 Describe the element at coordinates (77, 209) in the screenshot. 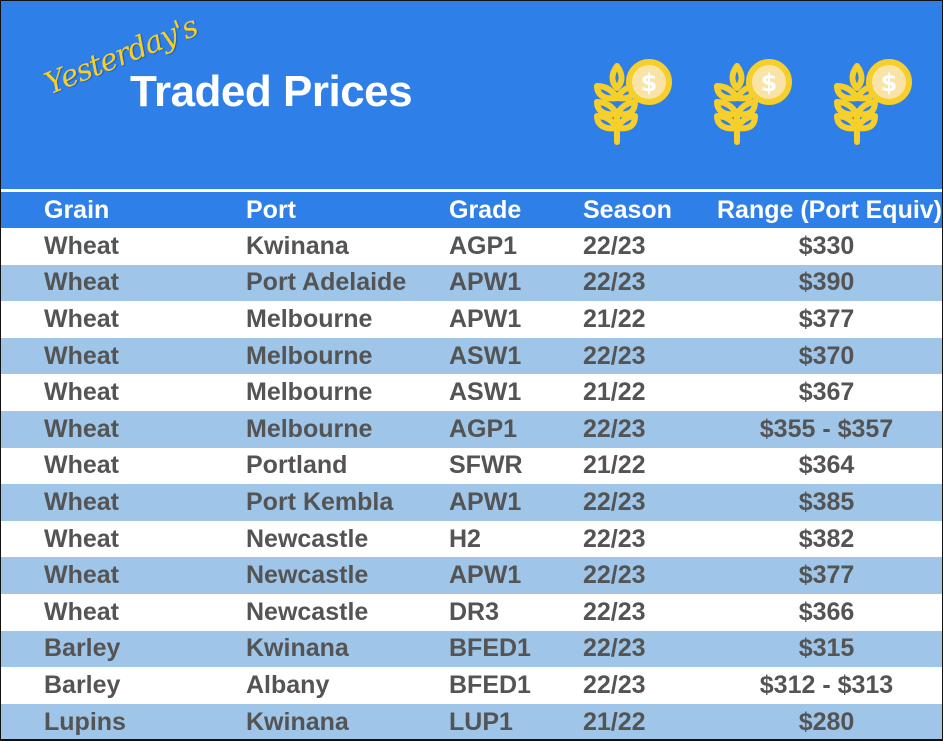

I see `column-header-grain: Grain` at that location.